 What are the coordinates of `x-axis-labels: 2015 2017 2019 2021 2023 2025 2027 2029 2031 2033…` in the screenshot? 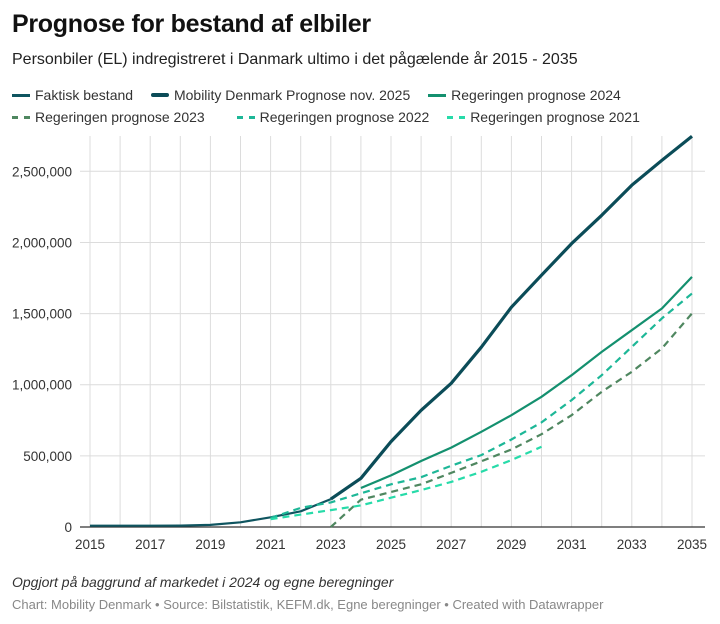 It's located at (391, 544).